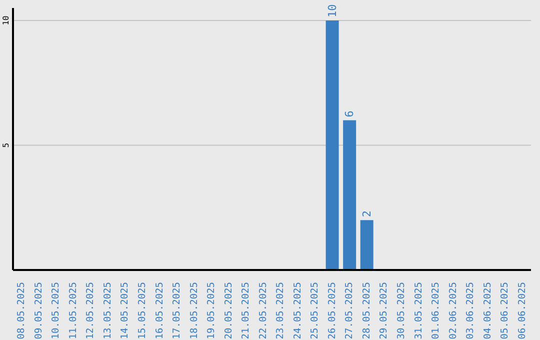 This screenshot has width=540, height=340. I want to click on x-tick-label: 24.05.2025, so click(298, 311).